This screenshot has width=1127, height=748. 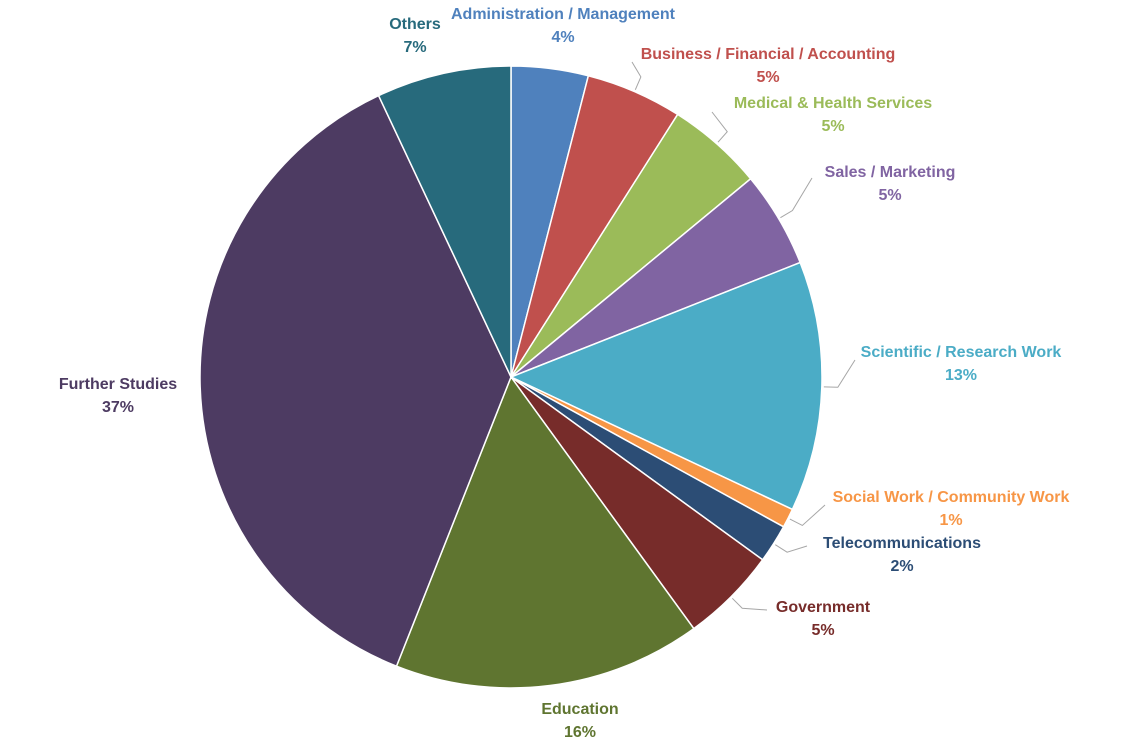 What do you see at coordinates (950, 520) in the screenshot?
I see `slice-value-label: 1%` at bounding box center [950, 520].